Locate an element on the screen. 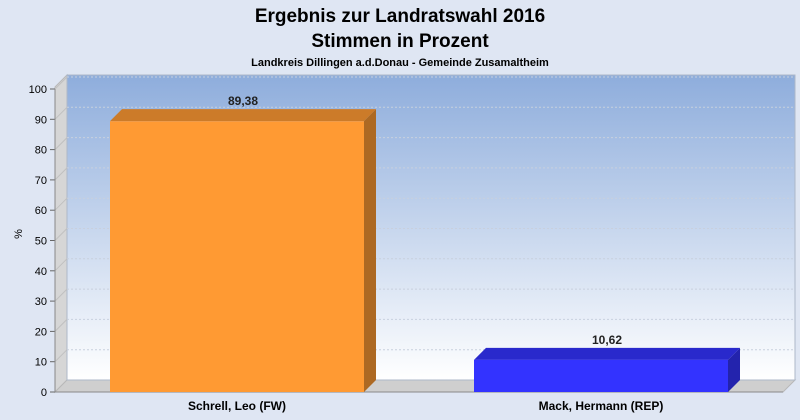  x-category-label: Mack, Hermann (REP) is located at coordinates (601, 406).